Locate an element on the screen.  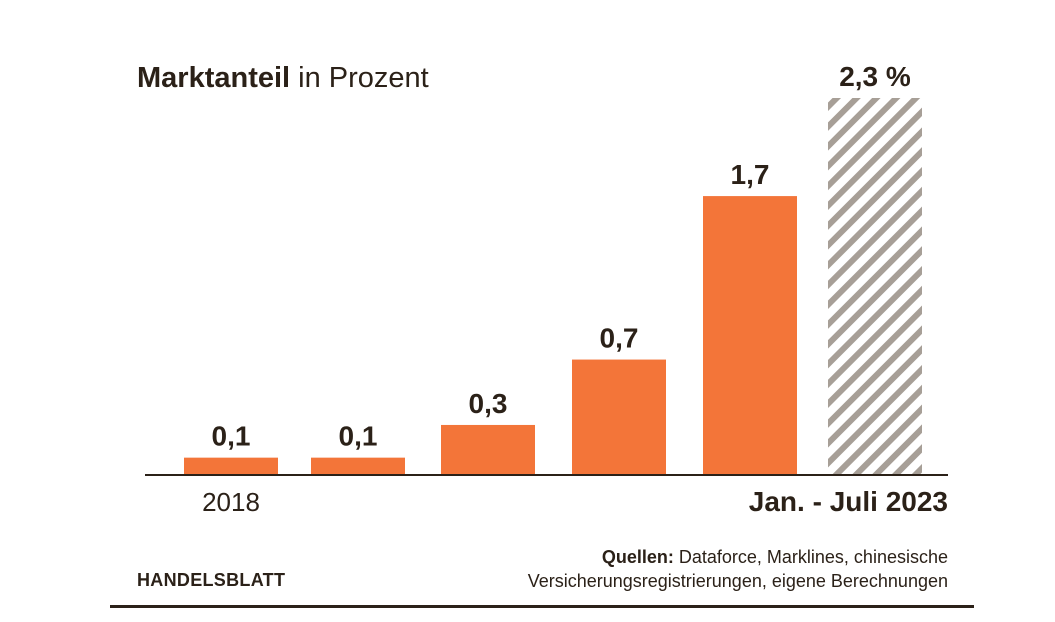
value-label-2: 0,1 is located at coordinates (358, 436).